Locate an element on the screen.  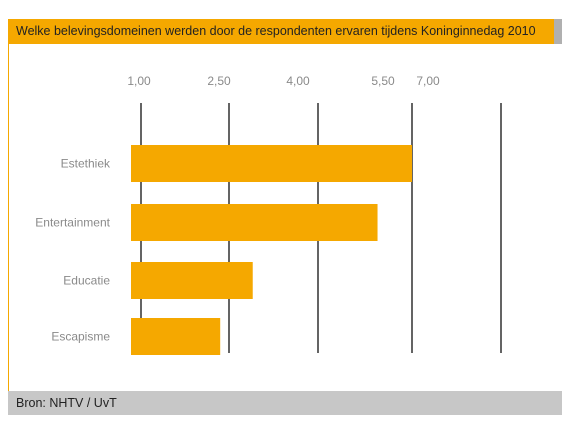
category-label: Educatie is located at coordinates (86, 281).